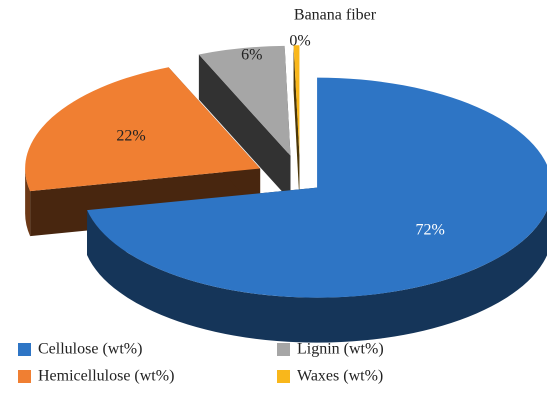  I want to click on data-label: 0%, so click(299, 41).